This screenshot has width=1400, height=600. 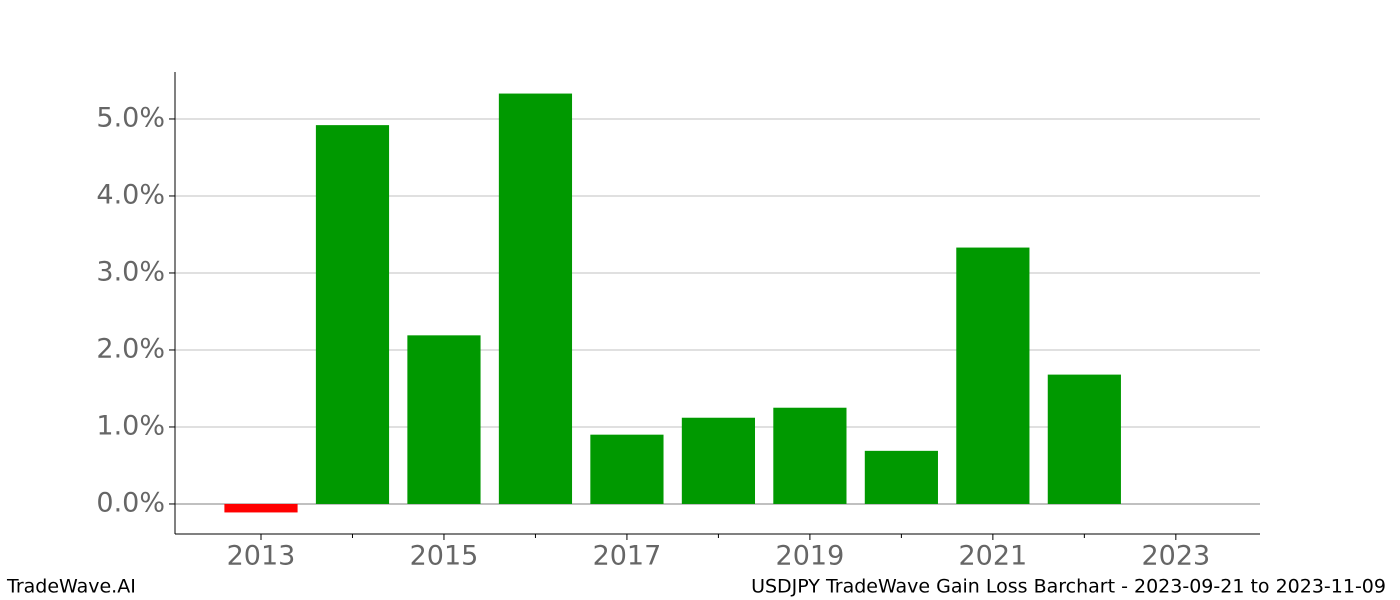 I want to click on y-tick-label: 1.0%, so click(x=130, y=425).